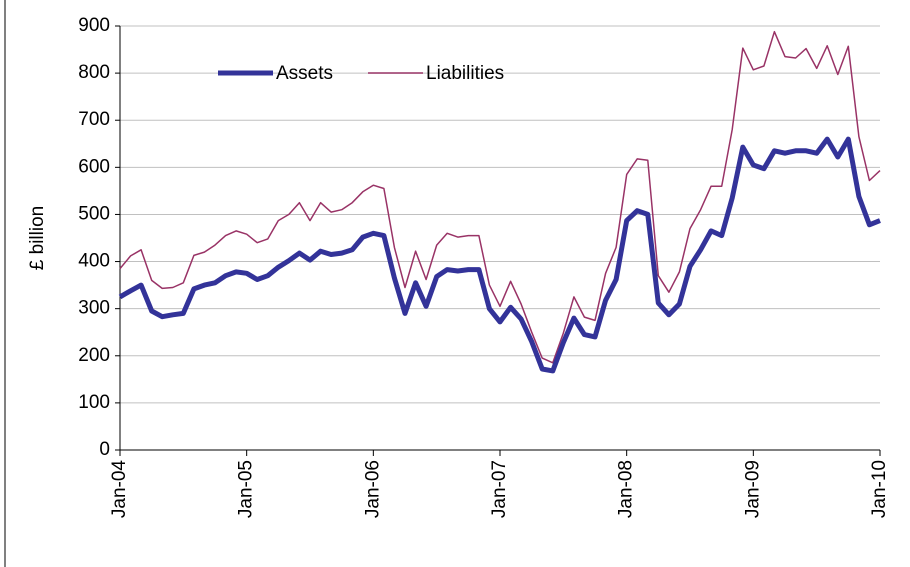  Describe the element at coordinates (94, 213) in the screenshot. I see `y-tick-label: 500` at that location.